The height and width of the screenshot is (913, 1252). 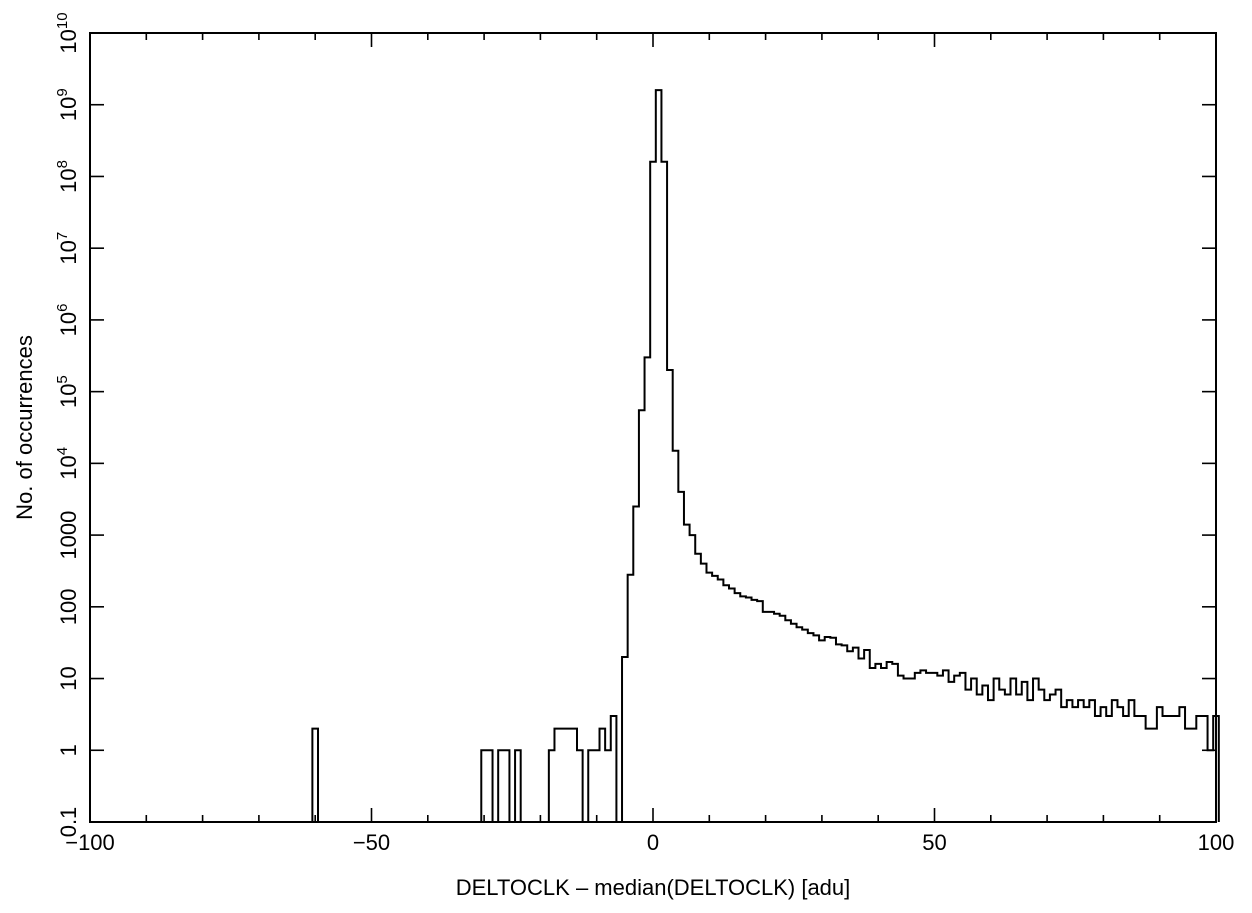 What do you see at coordinates (67, 319) in the screenshot?
I see `y-tick-label: 106` at bounding box center [67, 319].